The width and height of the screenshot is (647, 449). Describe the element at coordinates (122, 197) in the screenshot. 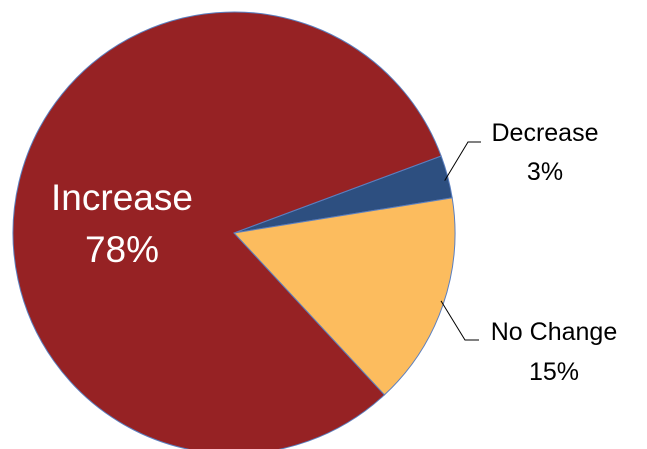

I see `slice-label-increase-name: Increase` at that location.